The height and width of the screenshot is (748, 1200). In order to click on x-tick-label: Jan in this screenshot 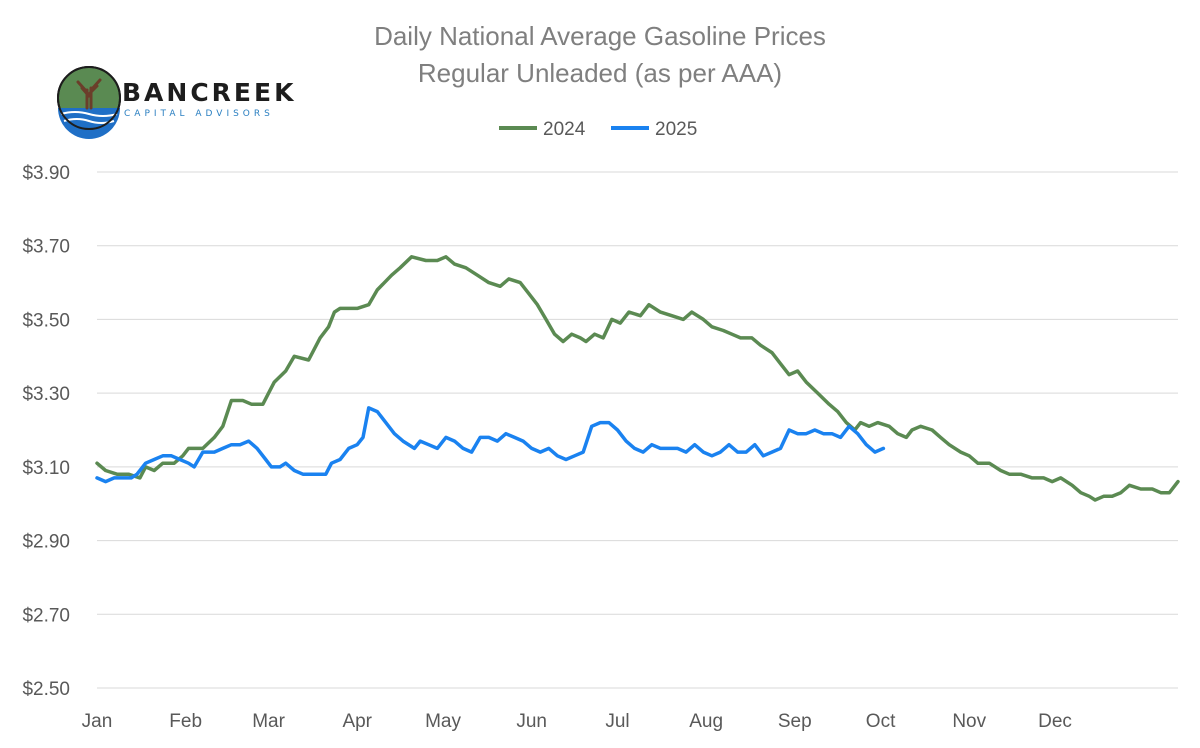, I will do `click(97, 721)`.